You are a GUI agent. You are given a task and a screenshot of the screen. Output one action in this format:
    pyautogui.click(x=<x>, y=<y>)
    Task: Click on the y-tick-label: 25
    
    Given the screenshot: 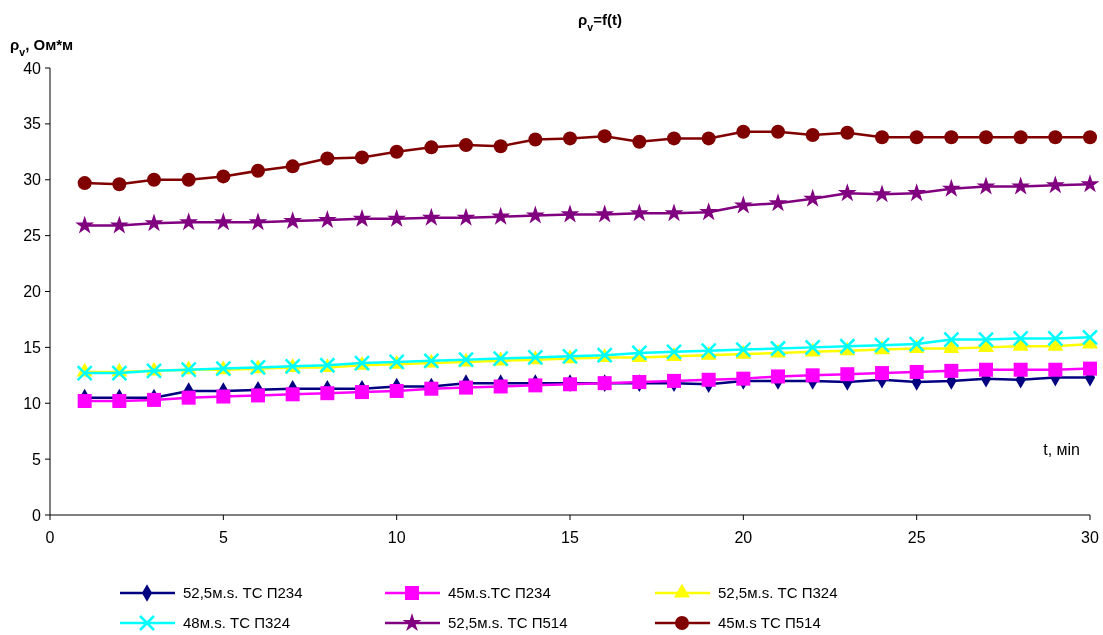 What is the action you would take?
    pyautogui.click(x=32, y=236)
    